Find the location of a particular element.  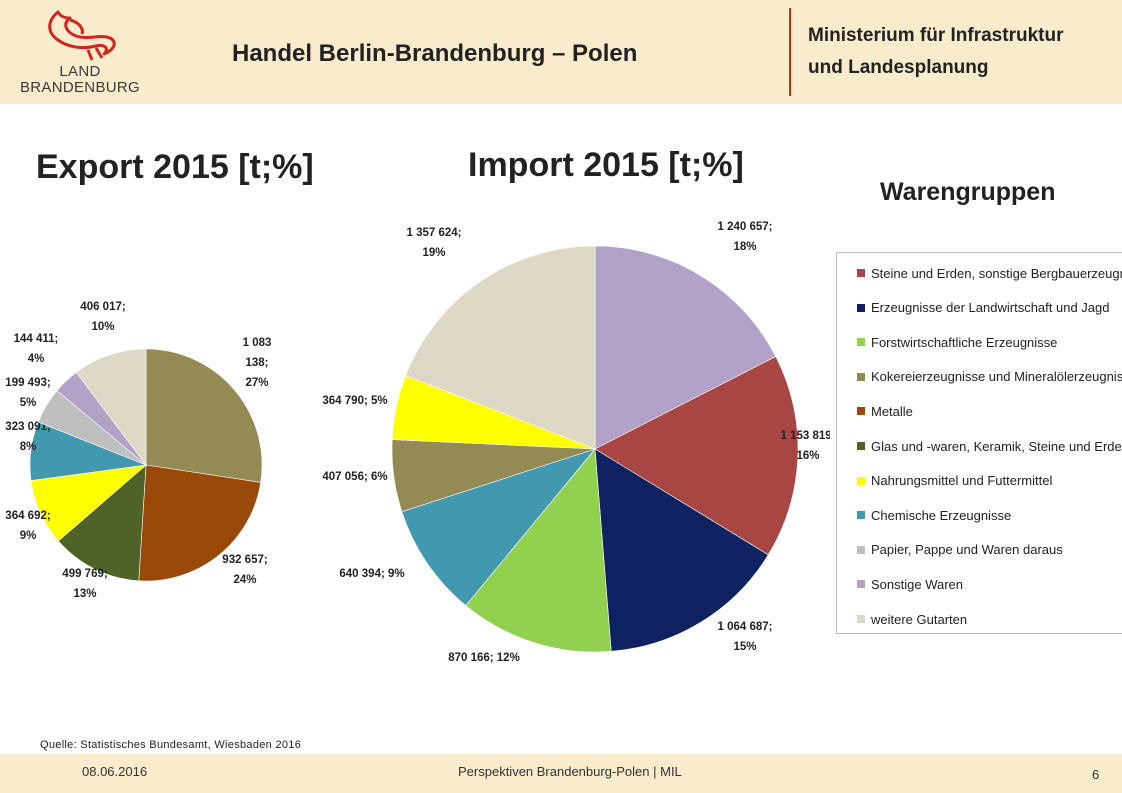

legend-item: weitere Gutarten is located at coordinates (912, 619).